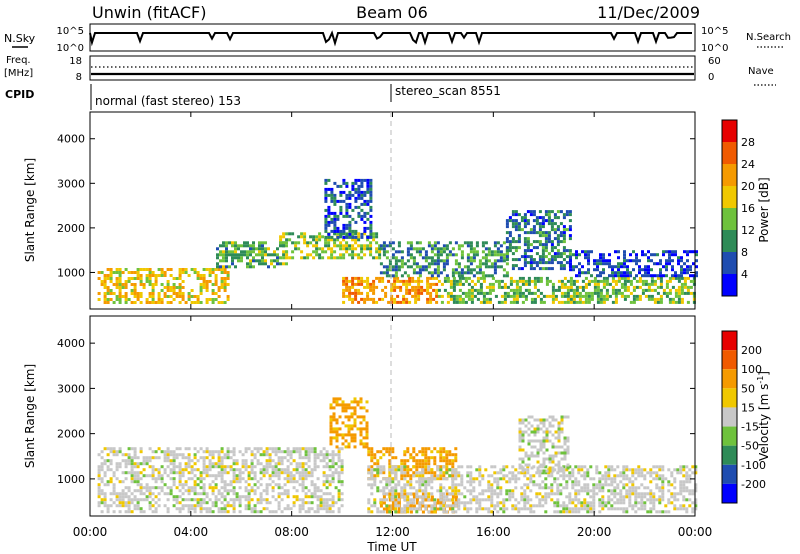  What do you see at coordinates (748, 407) in the screenshot?
I see `colorbar-tick-label: 15` at bounding box center [748, 407].